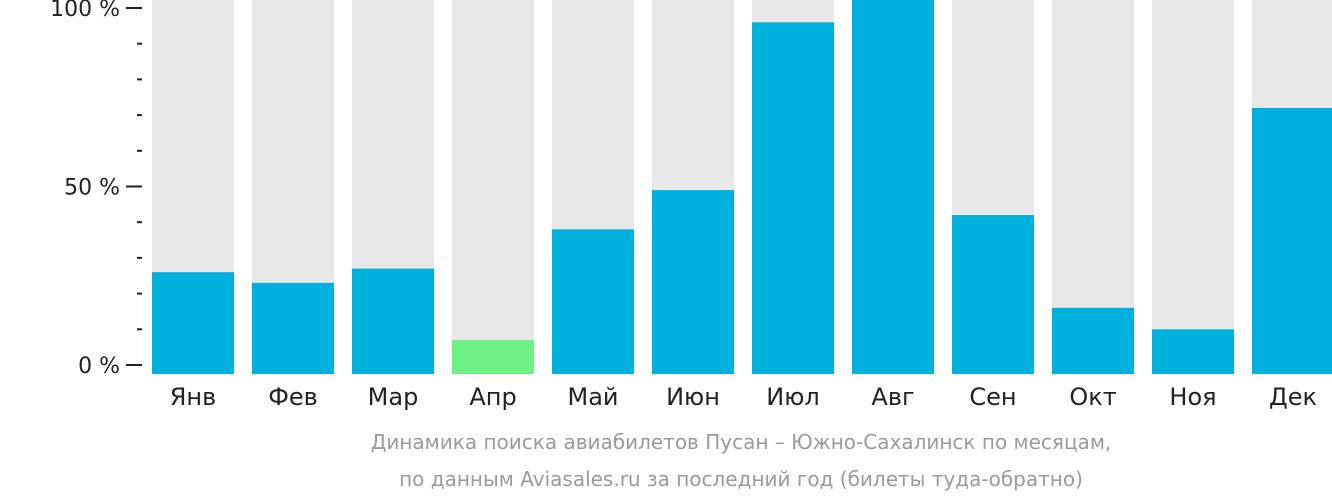  Describe the element at coordinates (193, 397) in the screenshot. I see `x-tick-label: Янв` at that location.